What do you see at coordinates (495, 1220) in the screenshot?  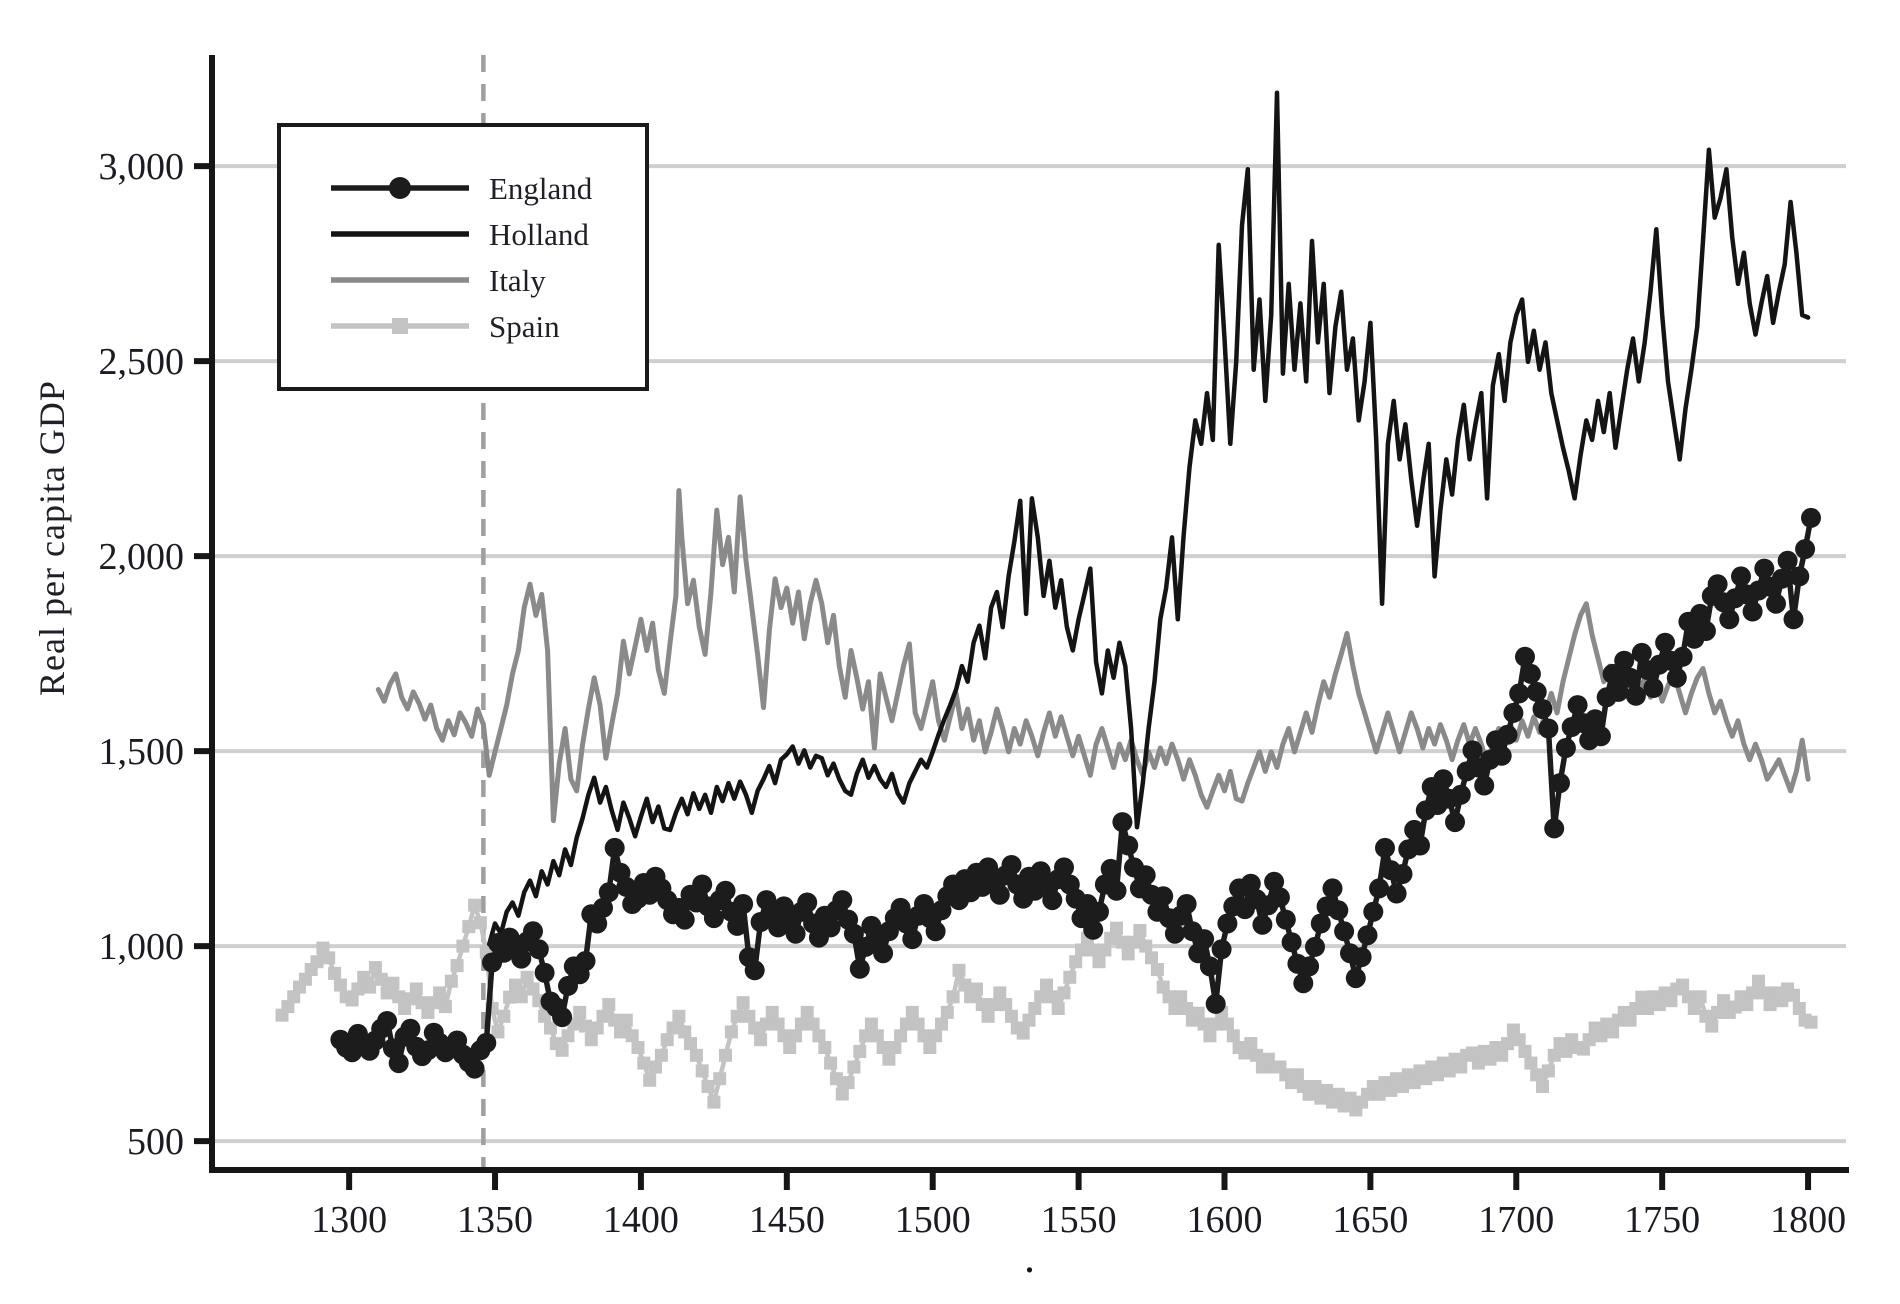 I see `x-tick-label-1350: 1350` at bounding box center [495, 1220].